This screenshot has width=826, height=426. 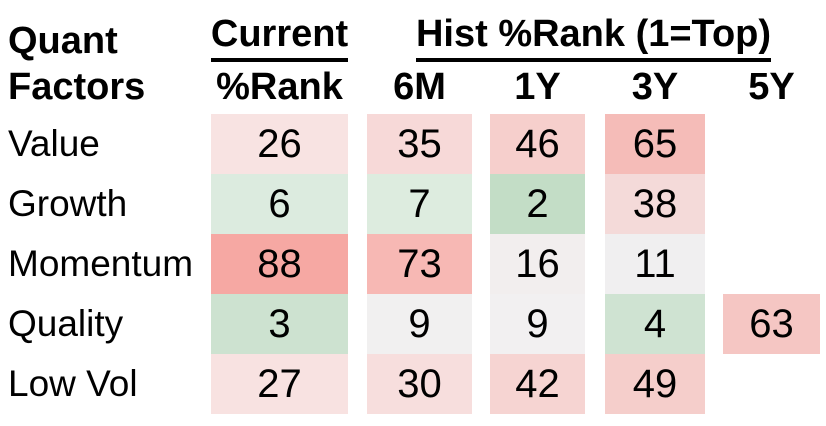 What do you see at coordinates (655, 87) in the screenshot?
I see `column-header-3y: 3Y` at bounding box center [655, 87].